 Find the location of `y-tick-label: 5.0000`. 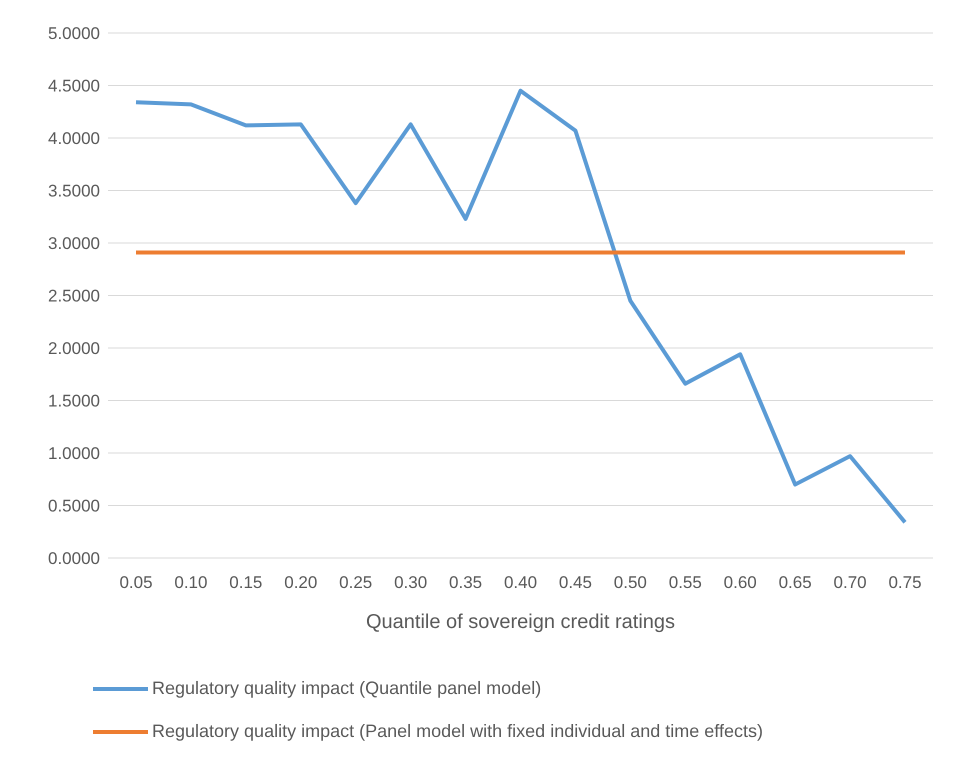

y-tick-label: 5.0000 is located at coordinates (74, 34).